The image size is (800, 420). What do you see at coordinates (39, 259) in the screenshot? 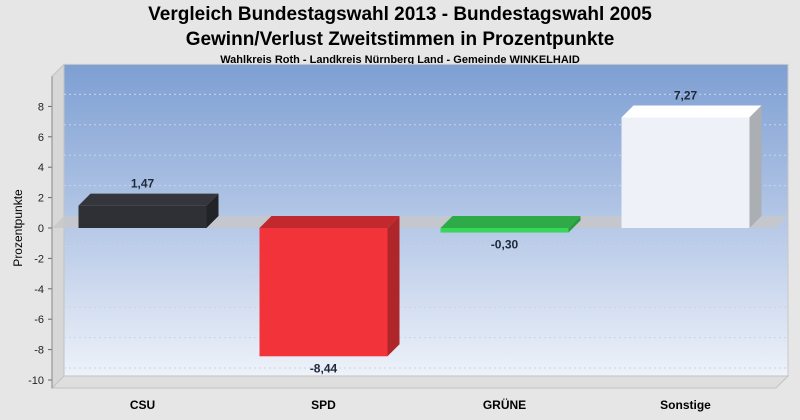
I see `y-tick-label: -2` at bounding box center [39, 259].